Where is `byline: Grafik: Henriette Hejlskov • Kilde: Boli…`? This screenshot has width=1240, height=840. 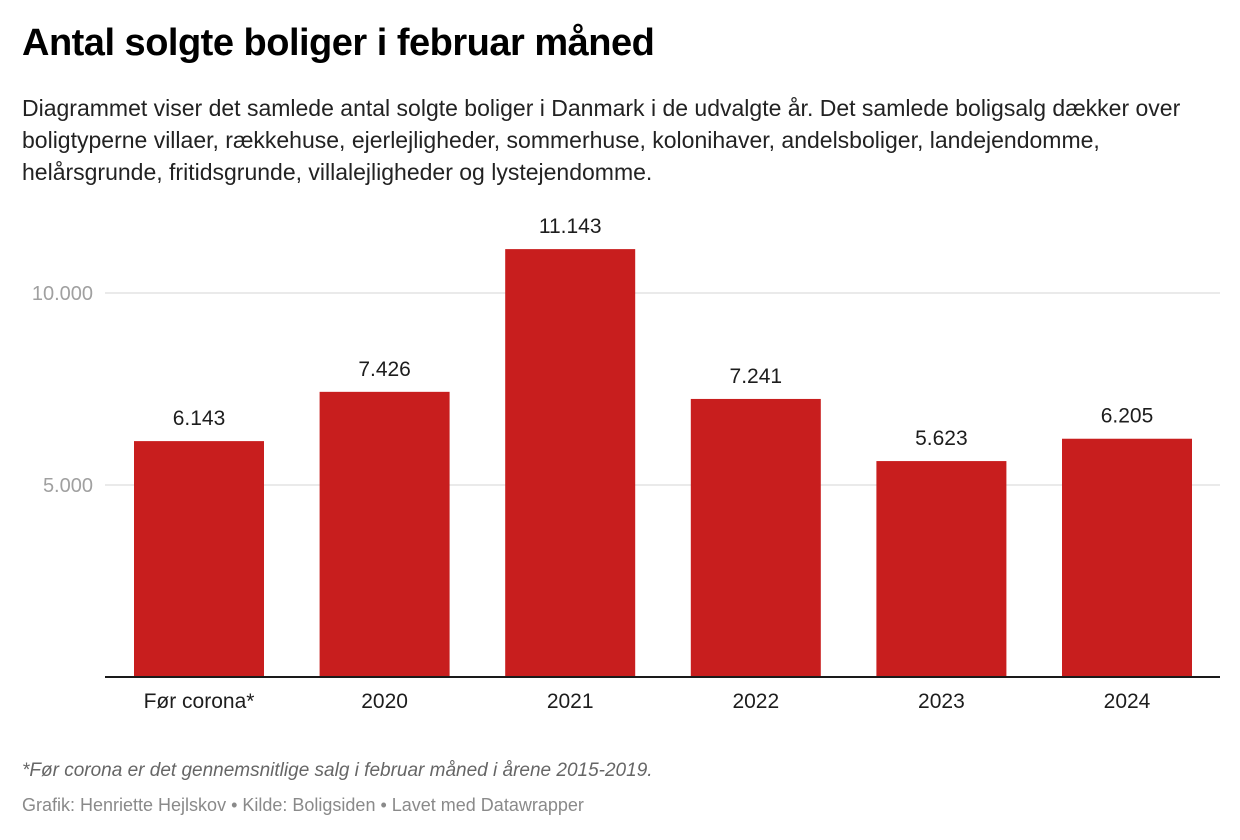
byline: Grafik: Henriette Hejlskov • Kilde: Boli… is located at coordinates (303, 805).